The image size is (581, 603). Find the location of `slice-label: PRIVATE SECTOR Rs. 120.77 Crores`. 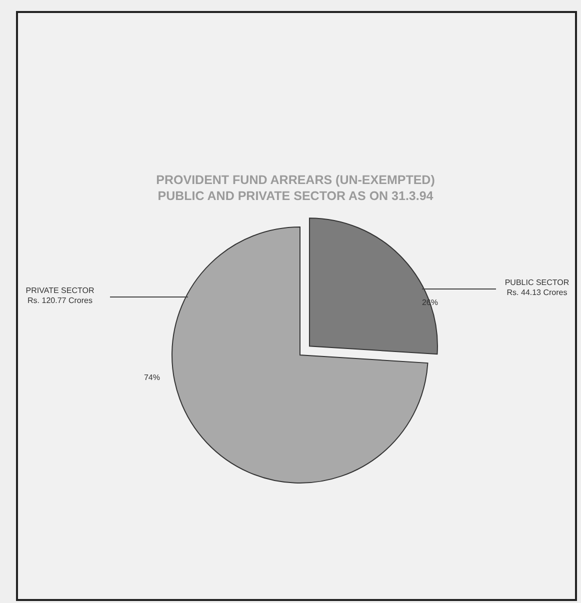

slice-label: PRIVATE SECTOR Rs. 120.77 Crores is located at coordinates (60, 295).